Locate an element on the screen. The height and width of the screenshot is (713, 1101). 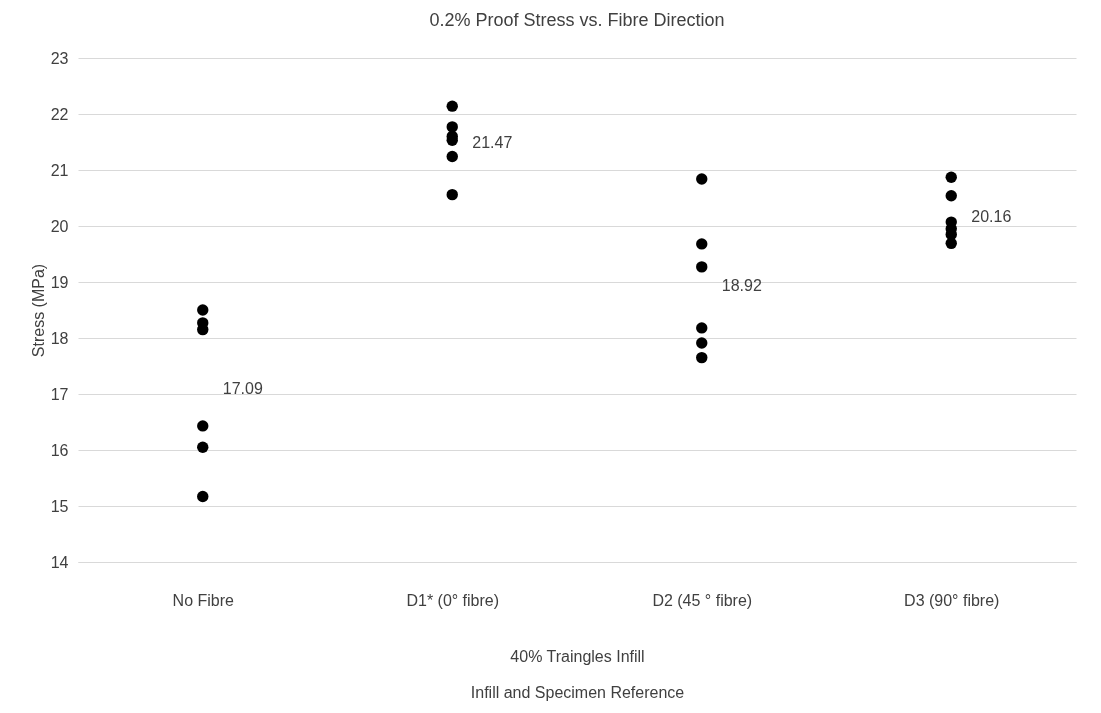
y-tick-label: 18 is located at coordinates (59, 338).